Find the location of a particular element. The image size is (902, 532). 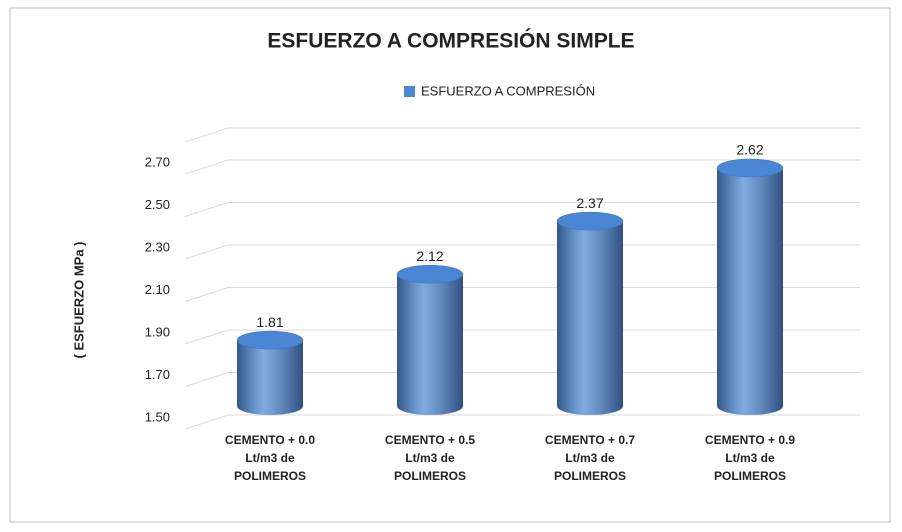

y-tick-label: 2.70 is located at coordinates (157, 161).